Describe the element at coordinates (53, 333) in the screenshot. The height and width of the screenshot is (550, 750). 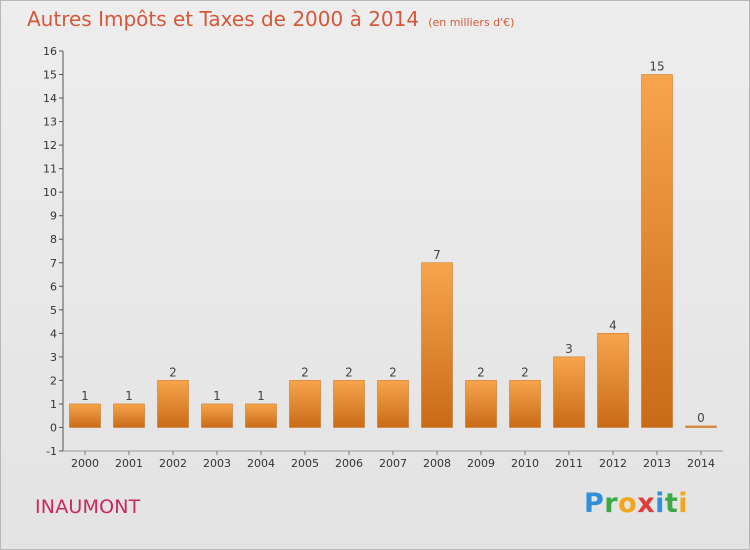
I see `y-tick-label: 4` at that location.